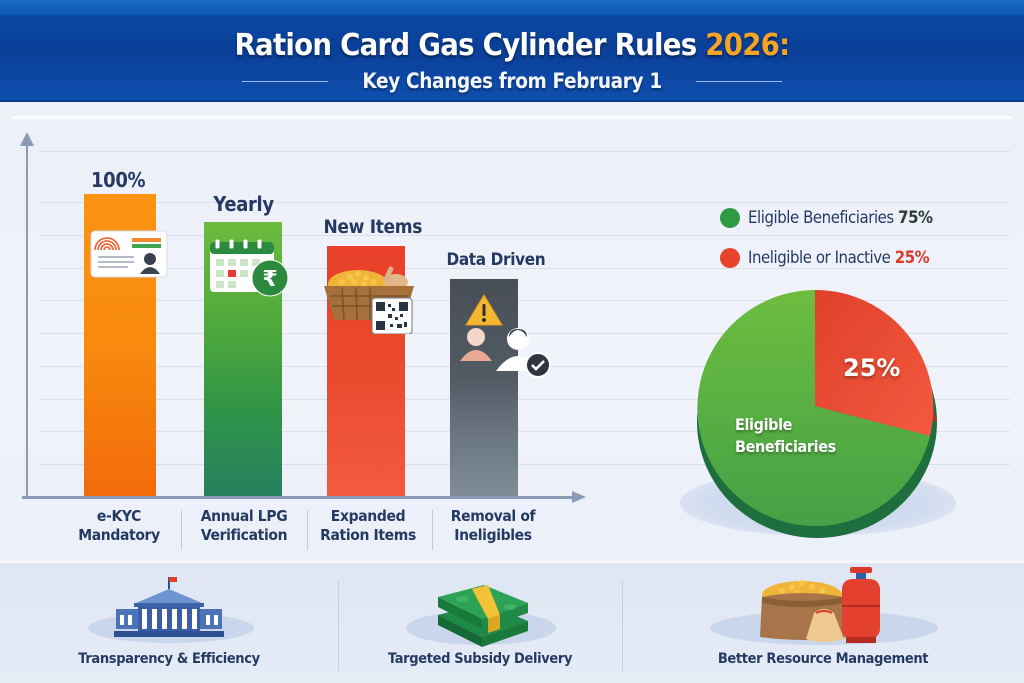  Describe the element at coordinates (251, 269) in the screenshot. I see `calendar-rupee-icon: ₹` at that location.